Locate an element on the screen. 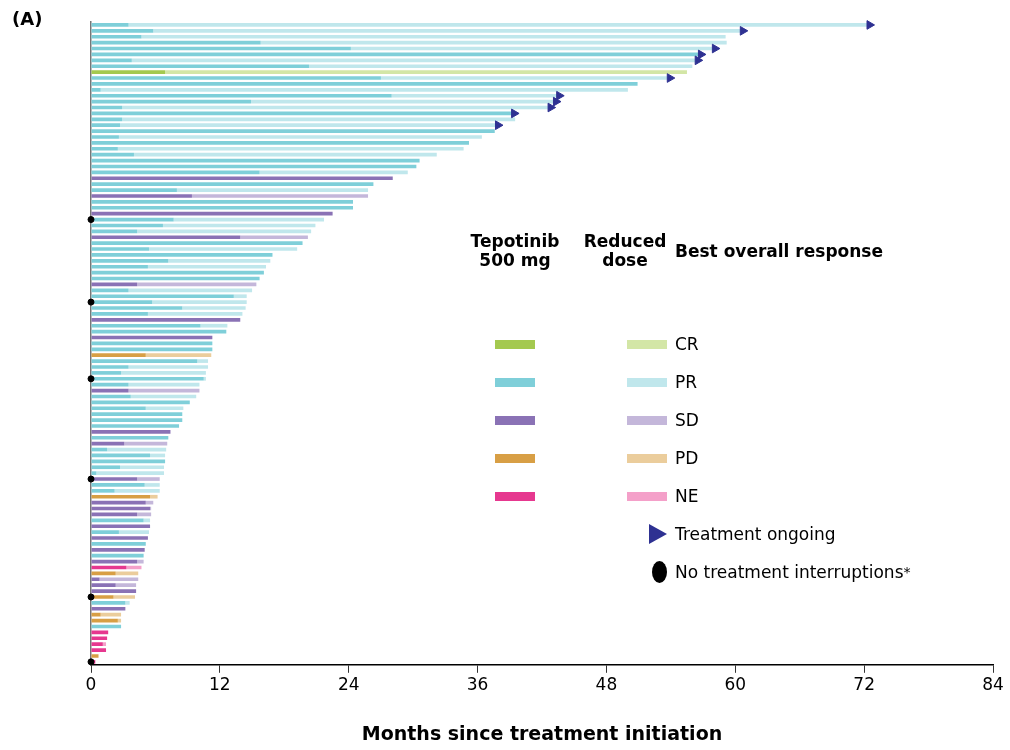 This screenshot has width=1010, height=750. legend-label: PR is located at coordinates (687, 382).